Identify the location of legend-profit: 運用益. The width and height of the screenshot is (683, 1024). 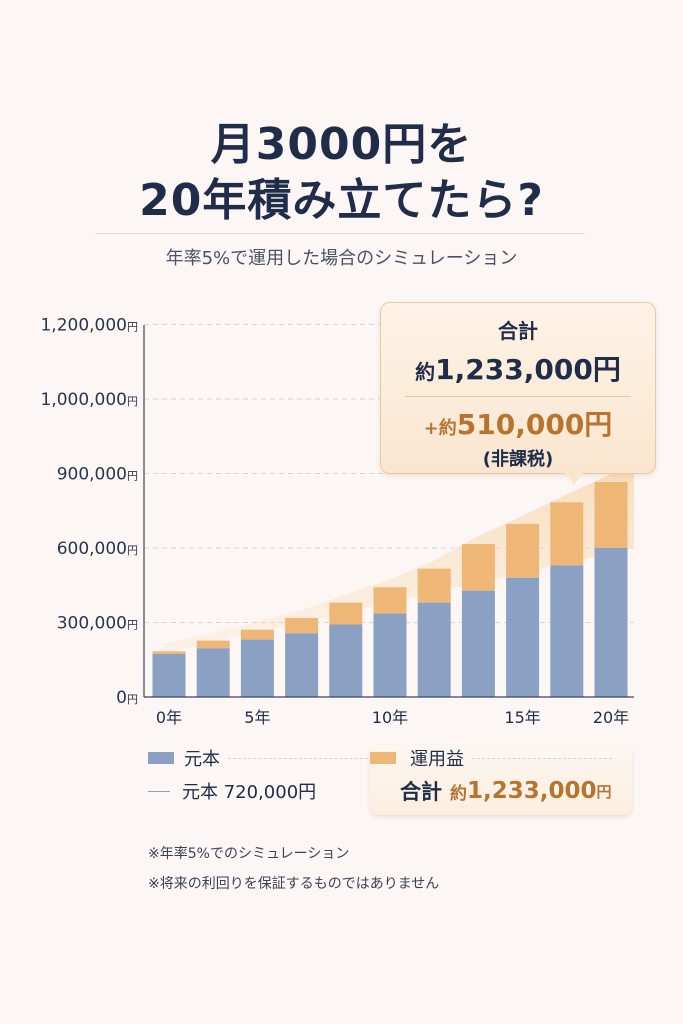
(491, 758).